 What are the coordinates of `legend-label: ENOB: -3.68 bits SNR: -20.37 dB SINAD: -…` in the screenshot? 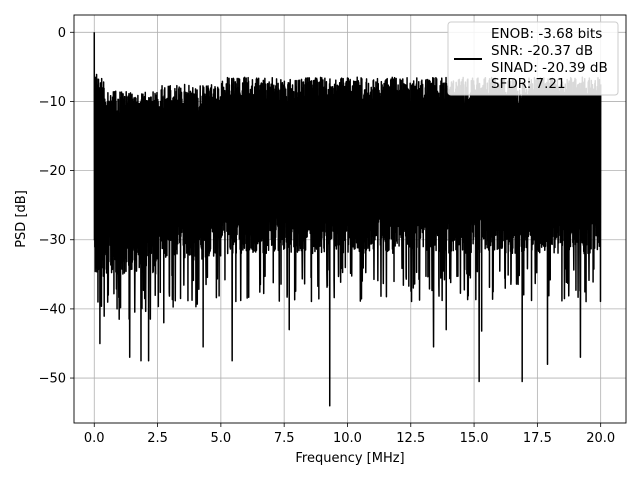 It's located at (551, 59).